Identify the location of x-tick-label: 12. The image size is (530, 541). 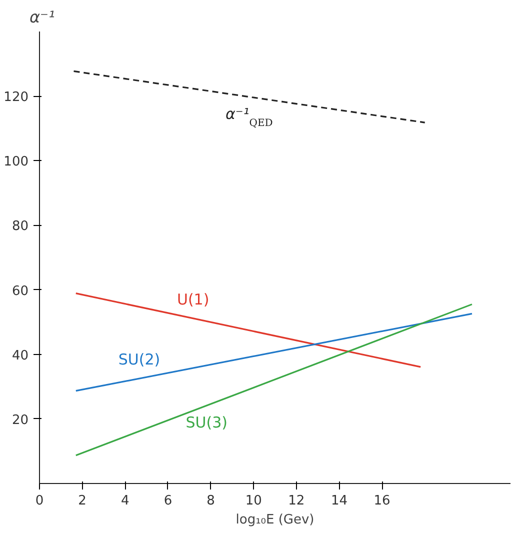
(296, 501).